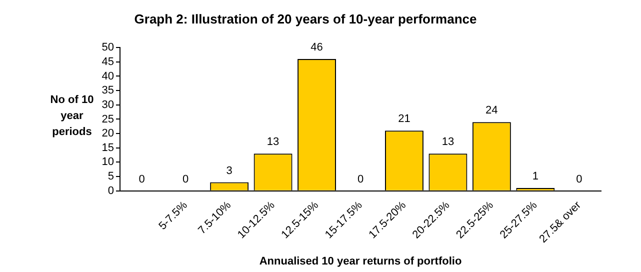  I want to click on y-tick-label: 0, so click(111, 190).